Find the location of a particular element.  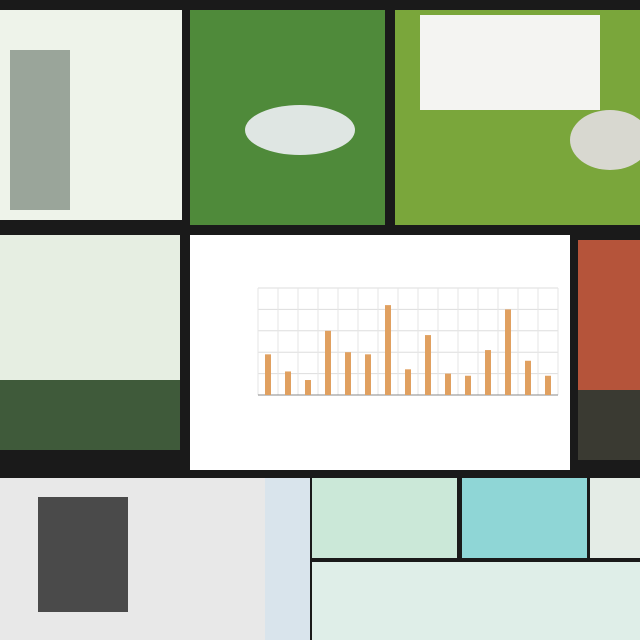

panel-document is located at coordinates (287, 559).